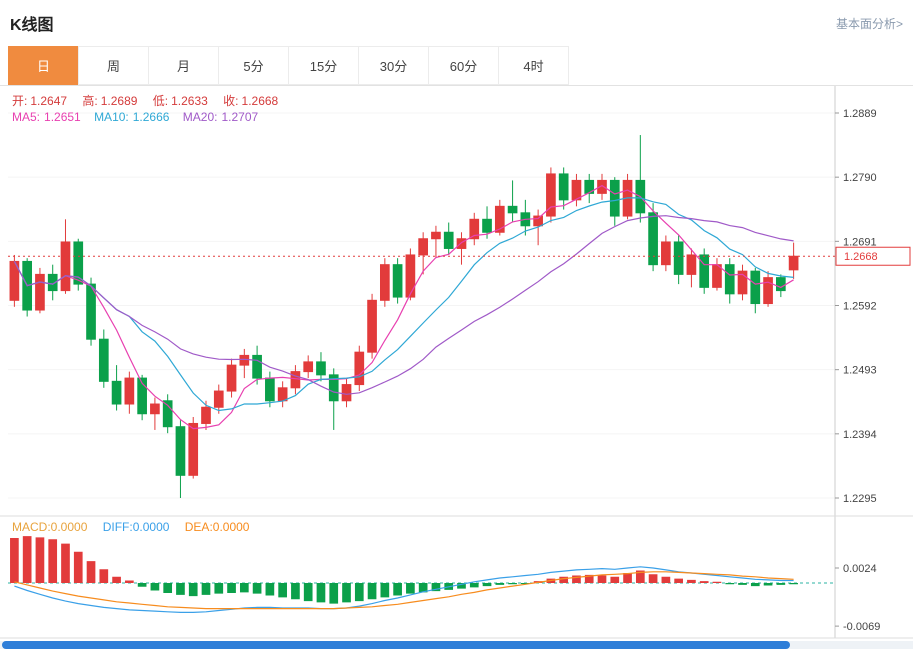  What do you see at coordinates (183, 65) in the screenshot?
I see `tab-month: 月` at bounding box center [183, 65].